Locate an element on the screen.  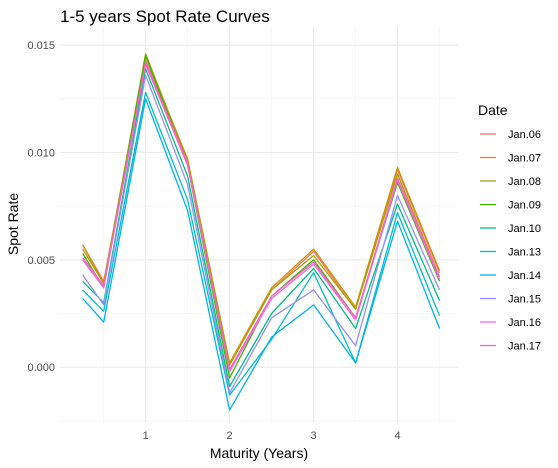
legend-label: Jan.14 is located at coordinates (524, 276).